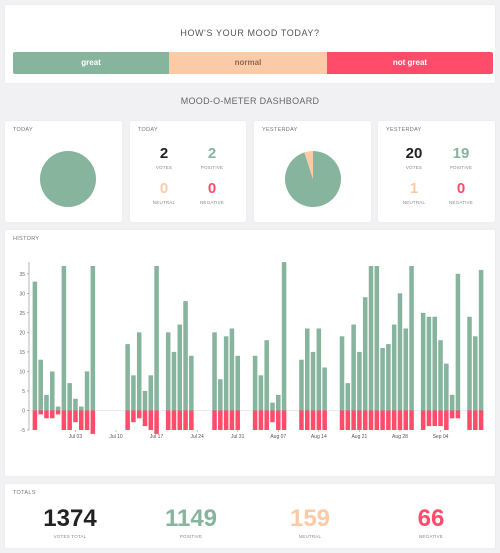 The width and height of the screenshot is (500, 553). I want to click on yesterday-negative-stat: 0 NEGATIVE, so click(461, 193).